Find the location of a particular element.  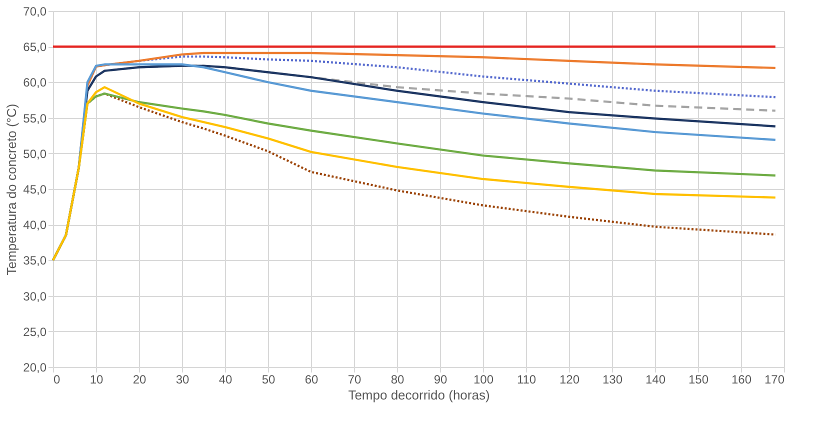

x-tick-label: 50 is located at coordinates (269, 379).